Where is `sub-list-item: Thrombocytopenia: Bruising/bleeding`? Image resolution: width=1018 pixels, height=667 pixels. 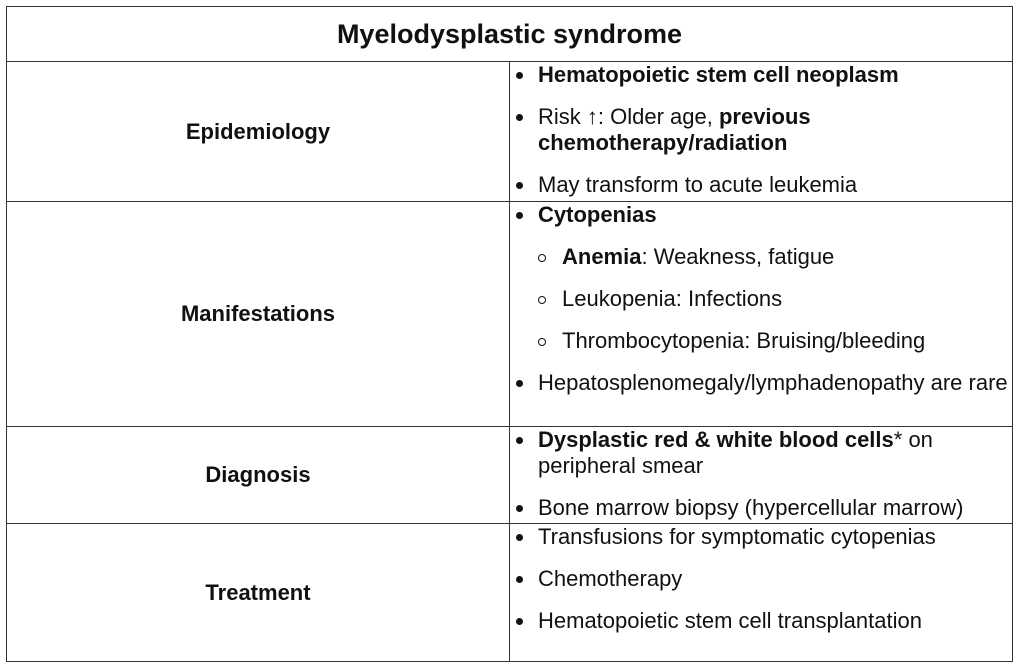
sub-list-item: Thrombocytopenia: Bruising/bleeding is located at coordinates (761, 341).